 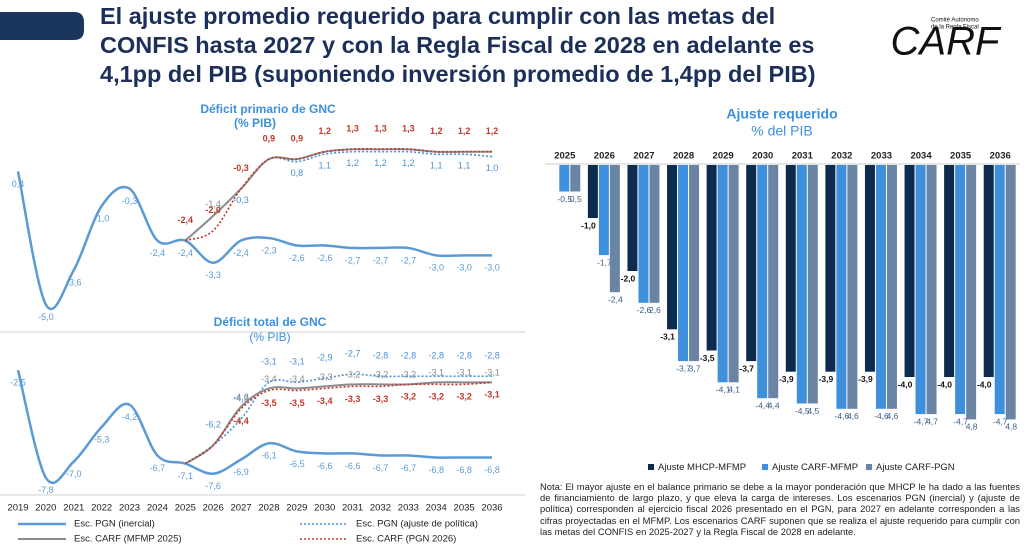 I want to click on data-label: 0,4, so click(x=18, y=184).